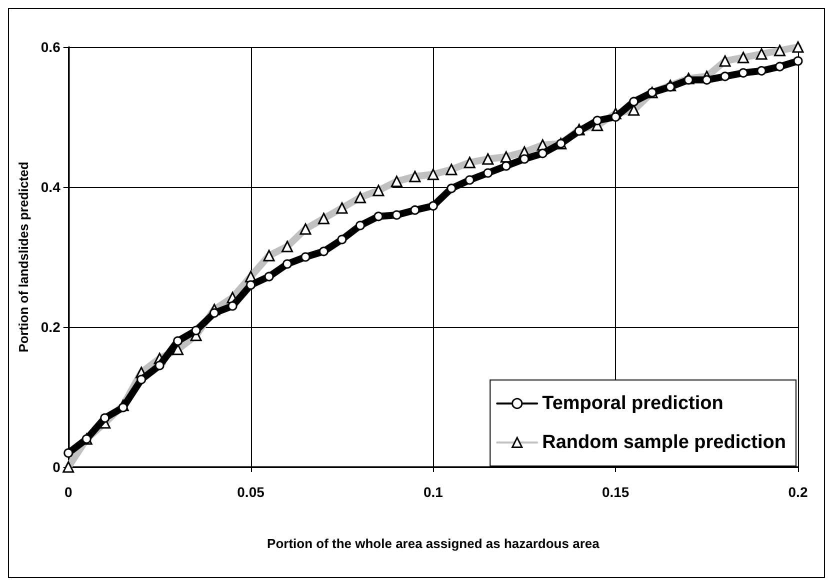  Describe the element at coordinates (68, 492) in the screenshot. I see `x-tick-label: 0` at that location.